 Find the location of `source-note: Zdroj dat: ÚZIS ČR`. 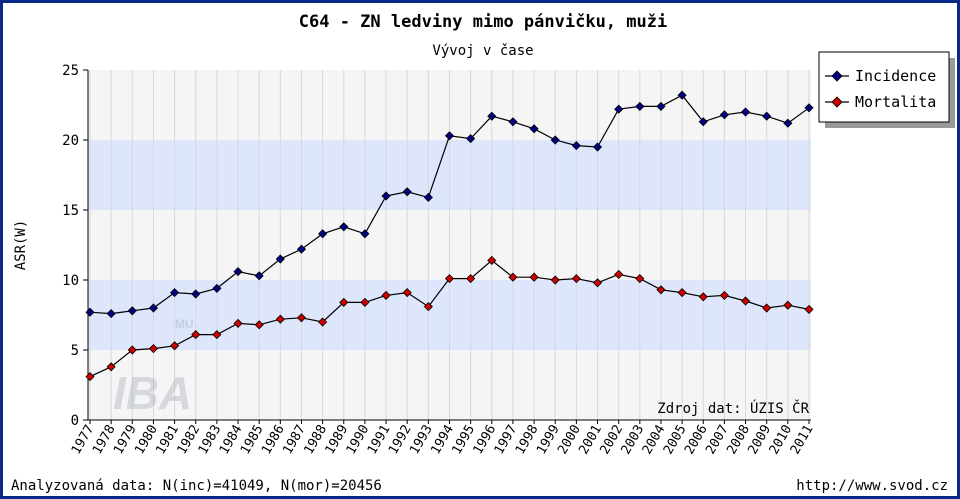

source-note: Zdroj dat: ÚZIS ČR is located at coordinates (733, 408).